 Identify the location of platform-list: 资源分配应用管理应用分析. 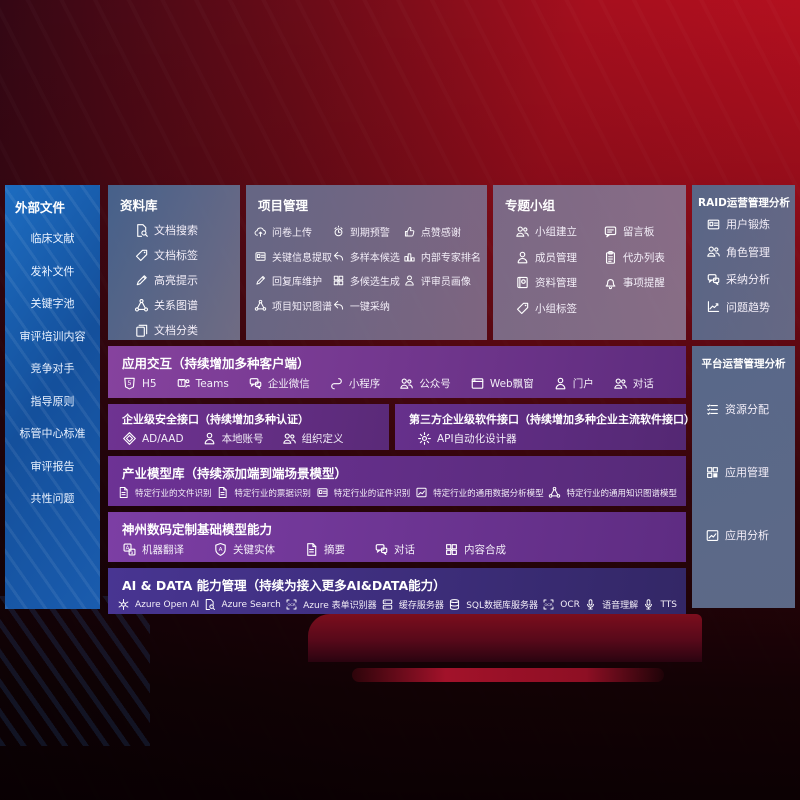
(743, 459).